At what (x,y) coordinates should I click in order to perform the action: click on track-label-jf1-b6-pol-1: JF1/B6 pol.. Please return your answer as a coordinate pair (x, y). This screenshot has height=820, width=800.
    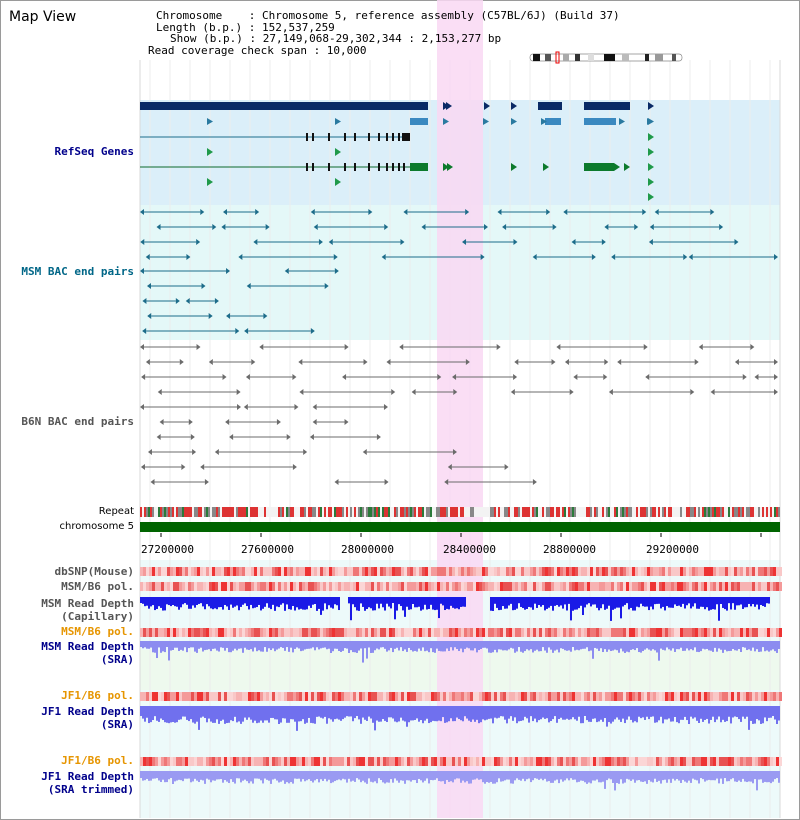
    Looking at the image, I should click on (97, 695).